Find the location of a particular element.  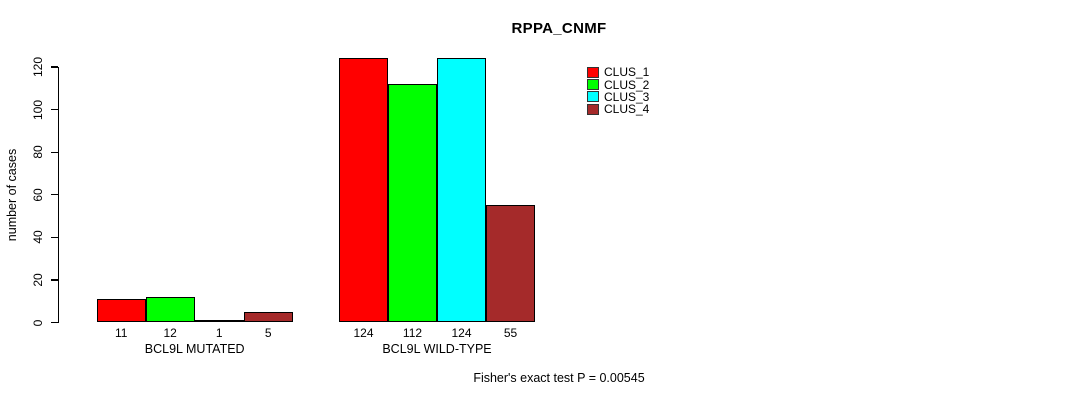

bar-value-label: 5 is located at coordinates (268, 332).